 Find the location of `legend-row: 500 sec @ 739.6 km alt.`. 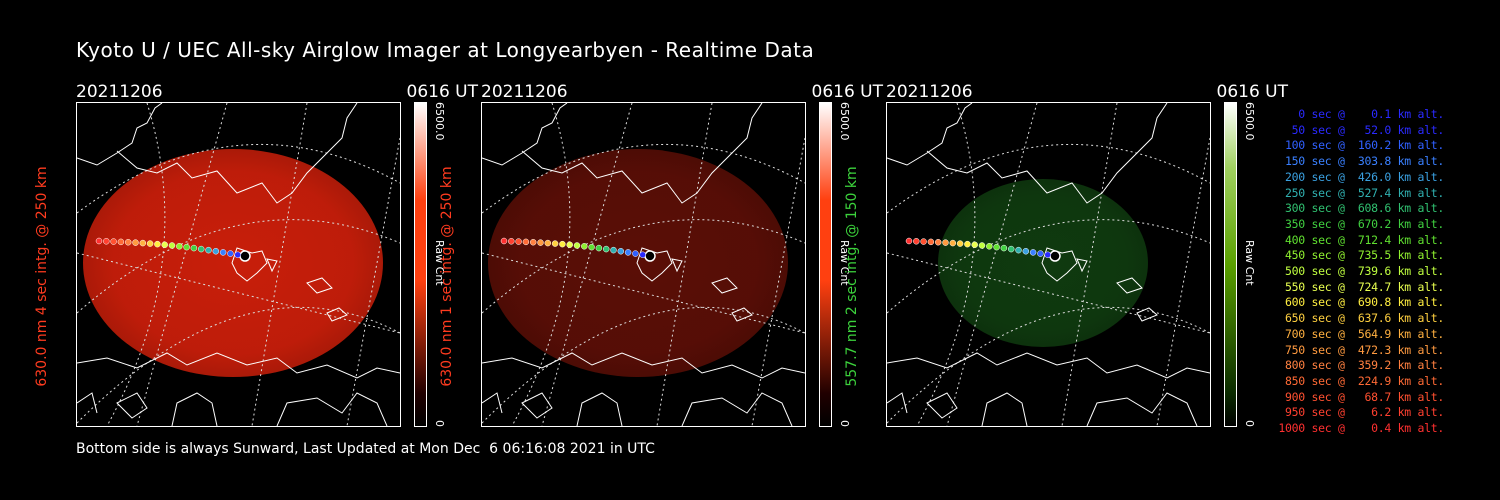

legend-row: 500 sec @ 739.6 km alt. is located at coordinates (1361, 271).